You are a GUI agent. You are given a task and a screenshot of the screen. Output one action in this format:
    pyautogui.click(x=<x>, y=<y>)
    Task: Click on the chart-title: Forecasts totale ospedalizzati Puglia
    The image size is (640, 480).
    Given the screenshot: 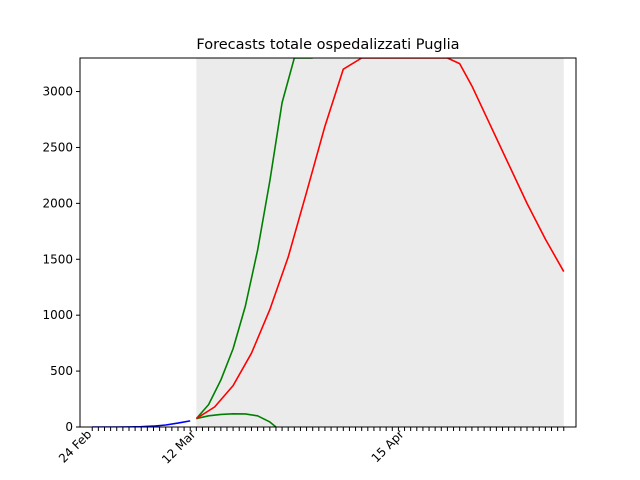 What is the action you would take?
    pyautogui.click(x=327, y=45)
    